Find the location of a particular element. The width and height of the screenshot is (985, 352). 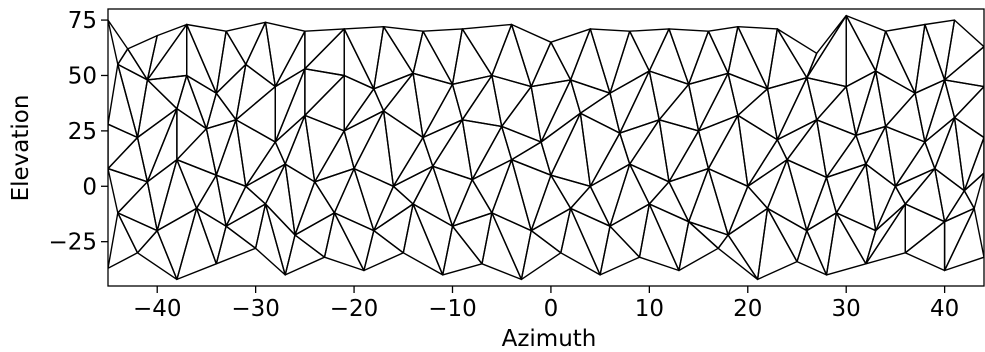

x-tick-label: −10 is located at coordinates (452, 309).